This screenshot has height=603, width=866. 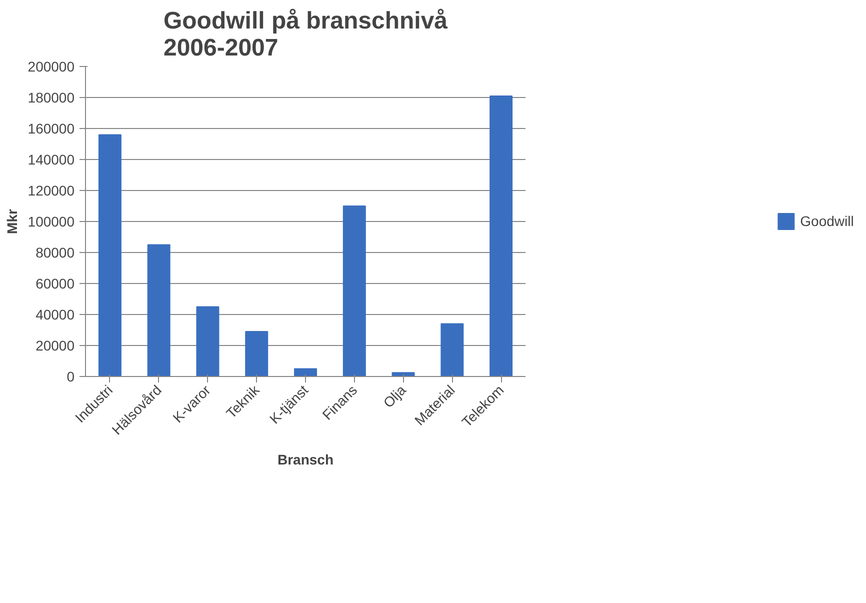 I want to click on y-tick-label: 0, so click(x=70, y=376).